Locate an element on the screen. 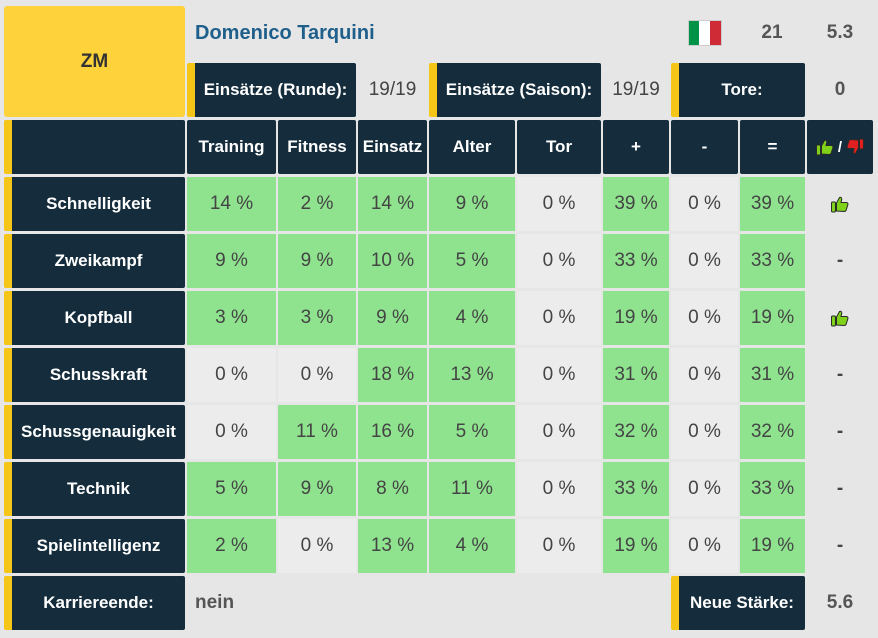  thumb-down-icon is located at coordinates (855, 147).